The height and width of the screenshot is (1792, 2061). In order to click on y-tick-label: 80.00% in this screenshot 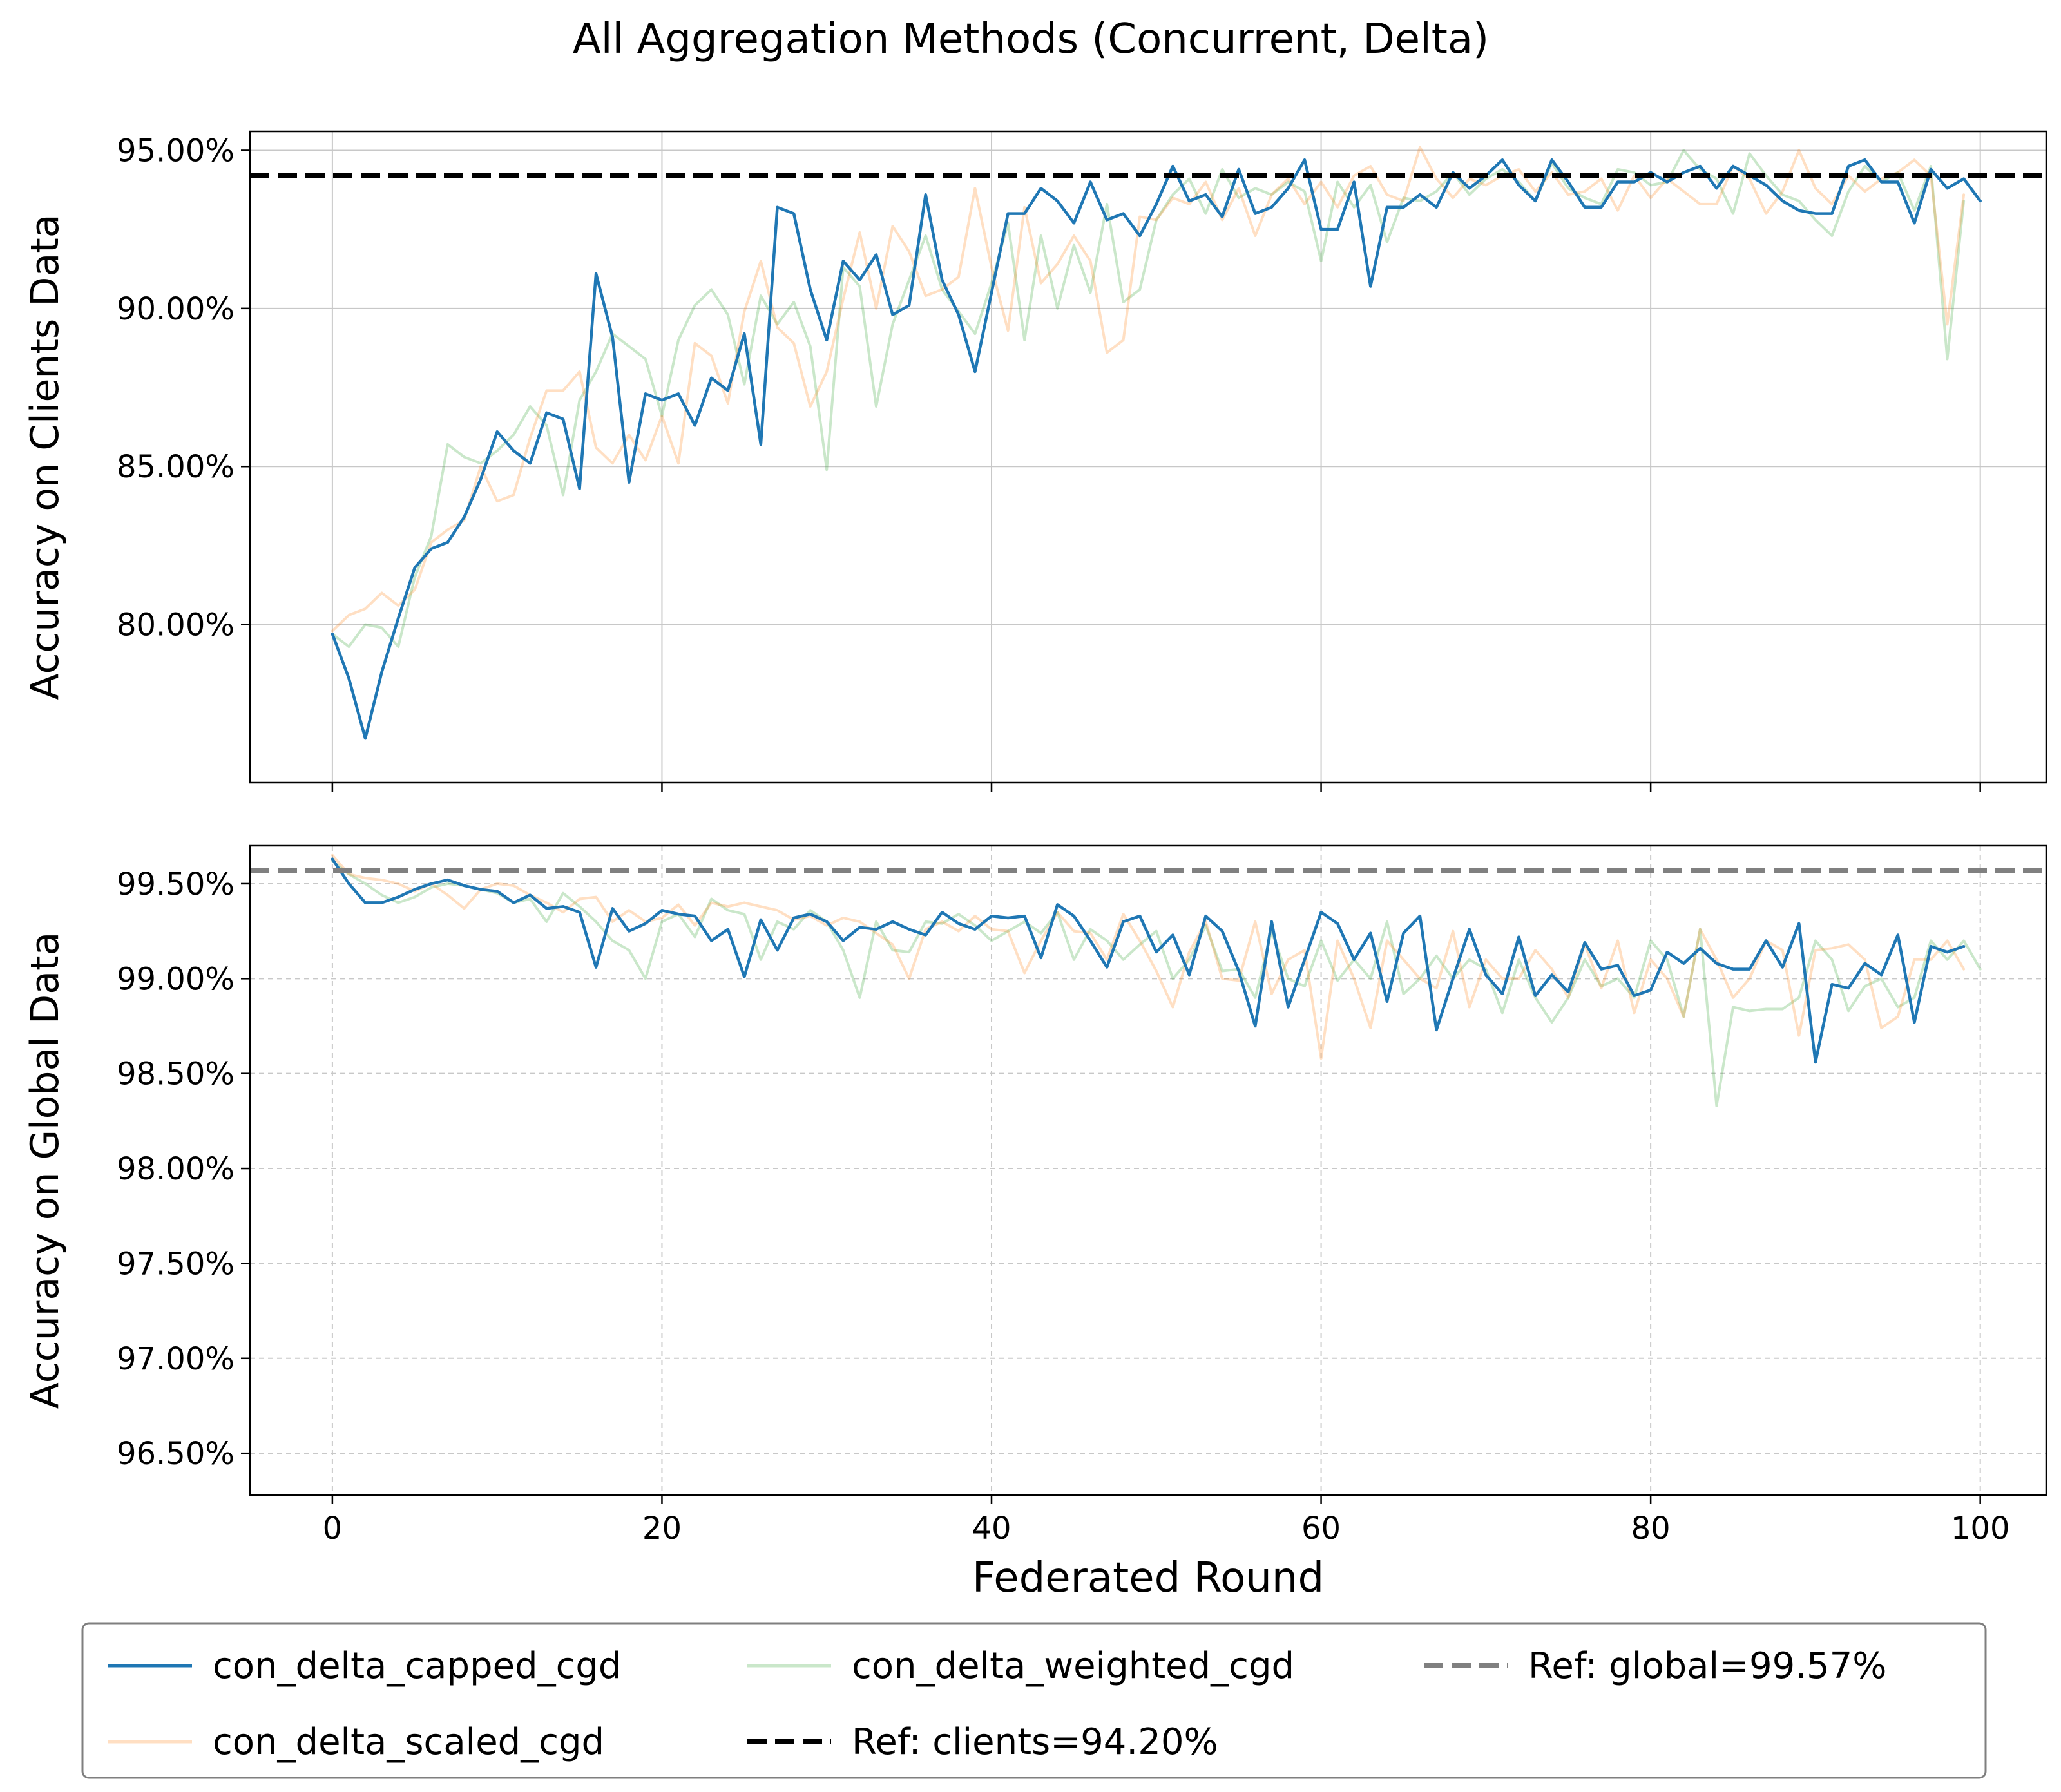, I will do `click(176, 625)`.